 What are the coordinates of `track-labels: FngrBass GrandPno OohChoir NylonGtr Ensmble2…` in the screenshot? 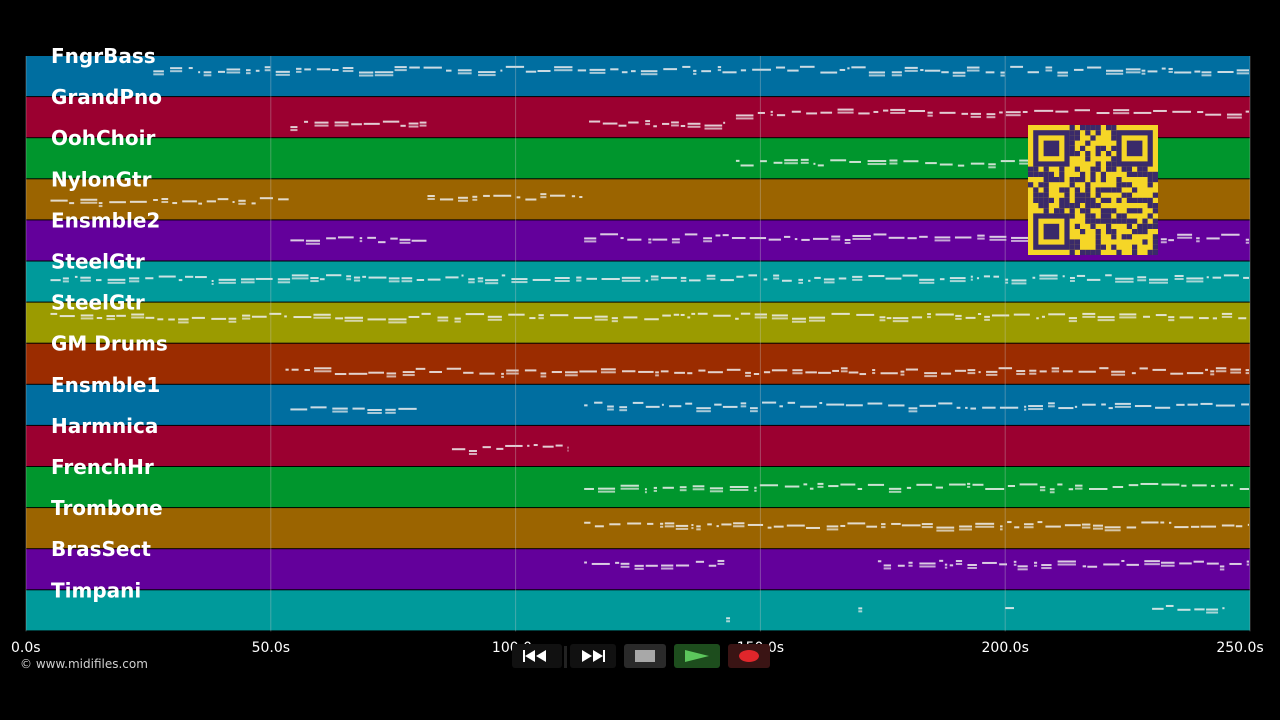 It's located at (109, 323).